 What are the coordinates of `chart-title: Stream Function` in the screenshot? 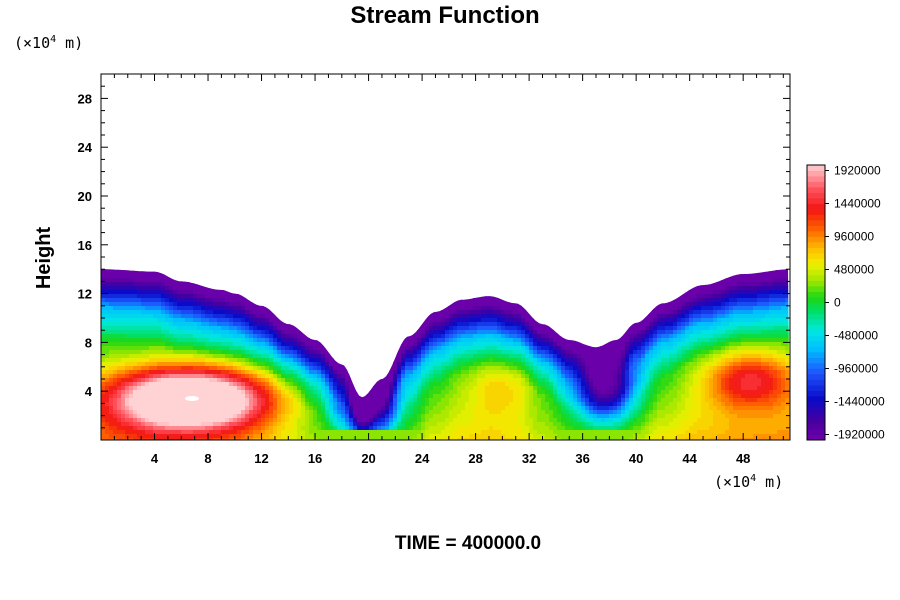 It's located at (444, 15).